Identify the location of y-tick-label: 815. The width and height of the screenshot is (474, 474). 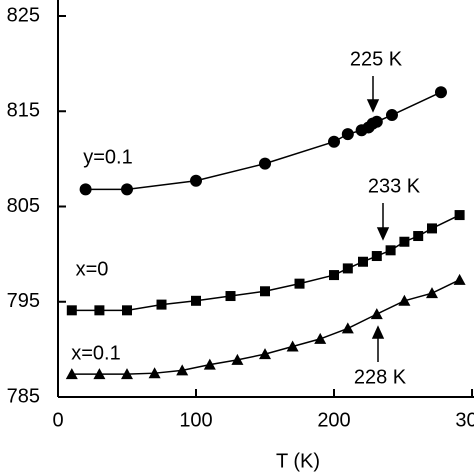
(23, 111).